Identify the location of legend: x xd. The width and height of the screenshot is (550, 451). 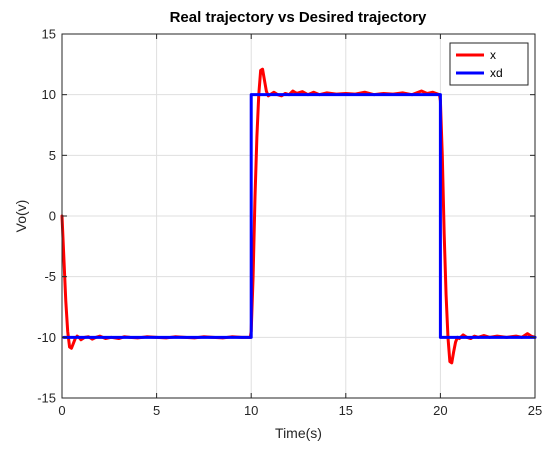
(489, 64).